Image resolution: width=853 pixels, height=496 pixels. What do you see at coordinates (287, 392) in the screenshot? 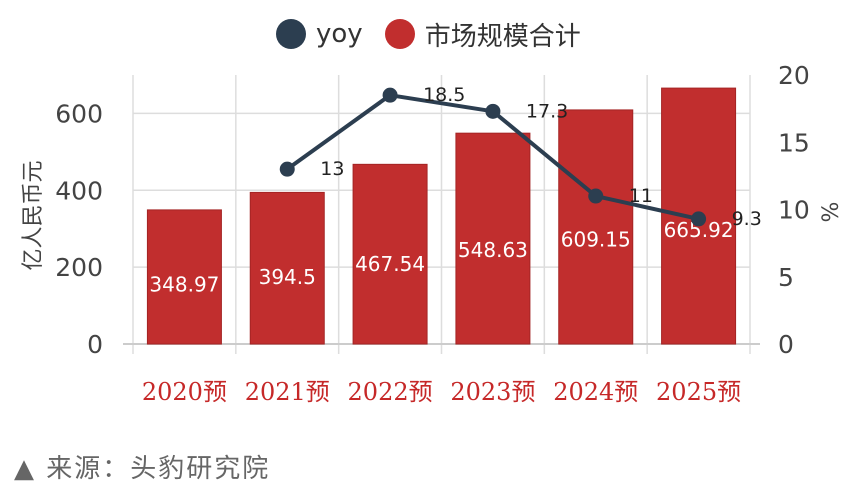
I see `x-tick-label: 2021预` at bounding box center [287, 392].